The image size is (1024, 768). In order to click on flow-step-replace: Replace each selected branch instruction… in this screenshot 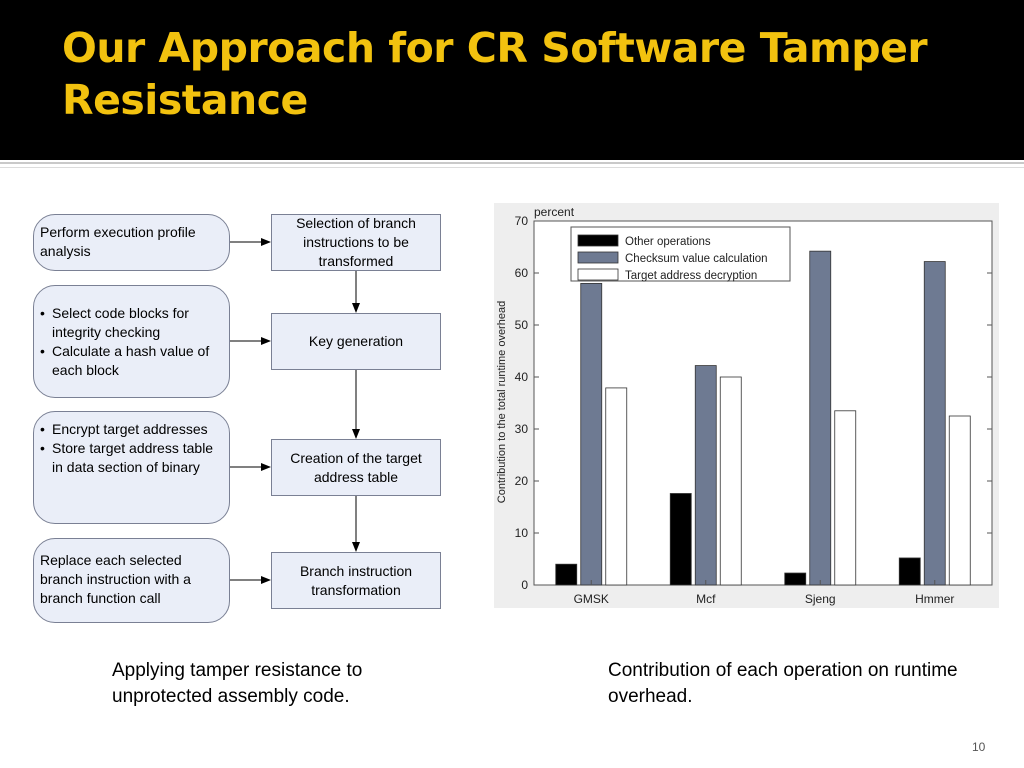, I will do `click(131, 580)`.